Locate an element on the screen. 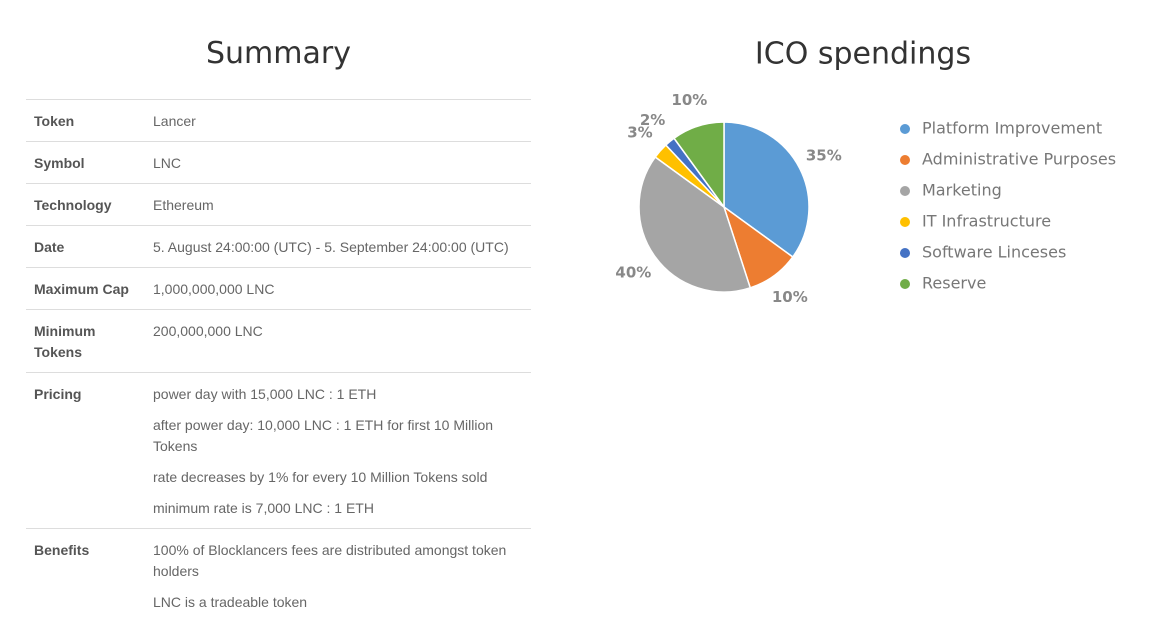 The width and height of the screenshot is (1160, 640). slice-label: 3% is located at coordinates (639, 132).